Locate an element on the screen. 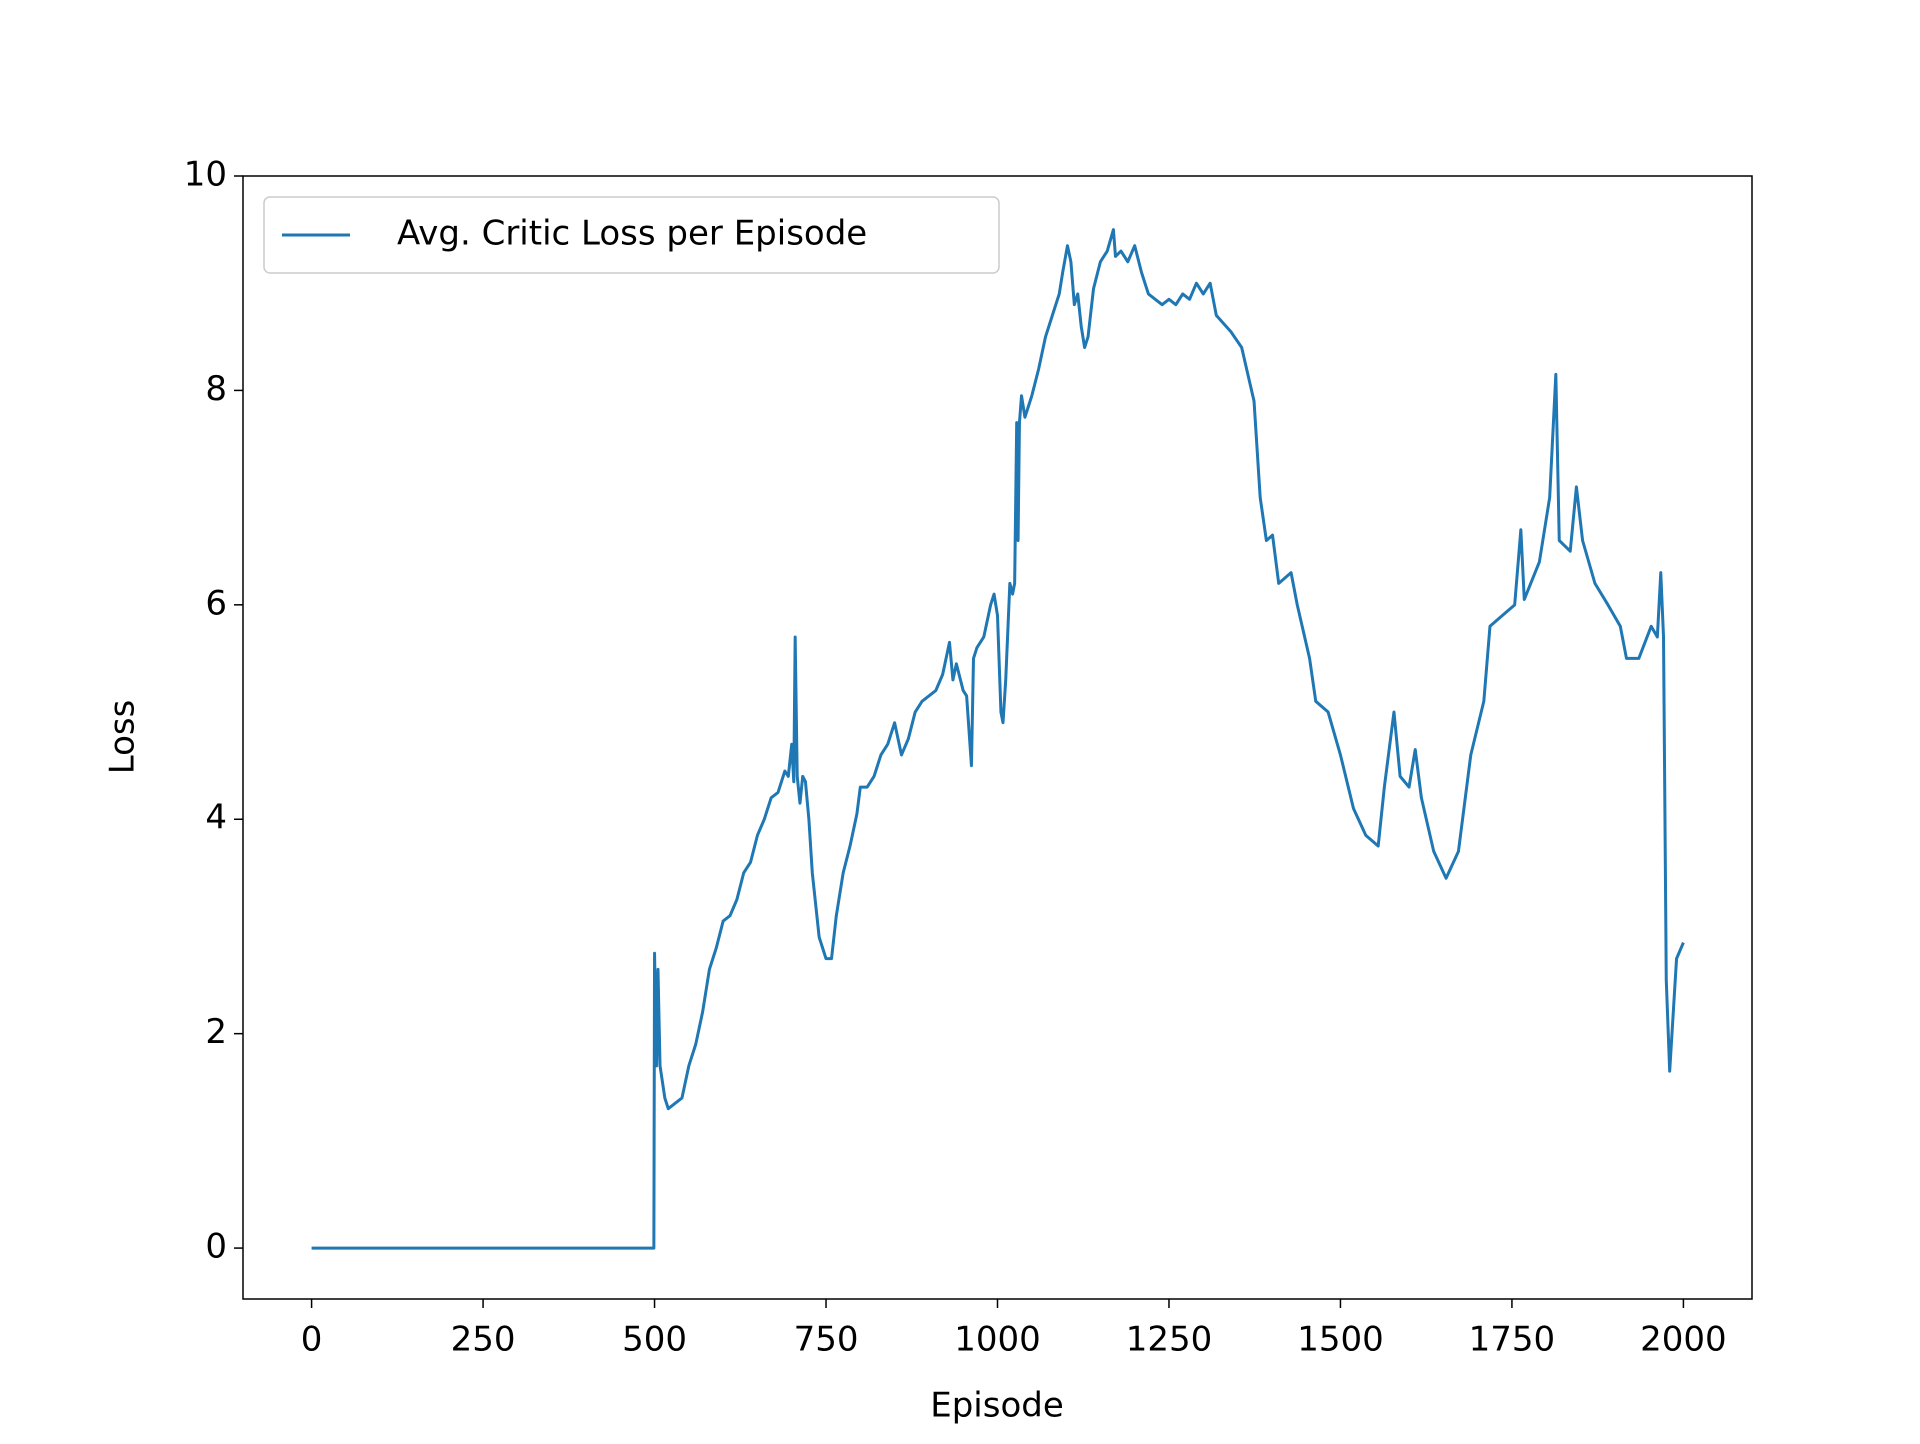 The height and width of the screenshot is (1444, 1920). x-axis-label: Episode is located at coordinates (997, 1406).